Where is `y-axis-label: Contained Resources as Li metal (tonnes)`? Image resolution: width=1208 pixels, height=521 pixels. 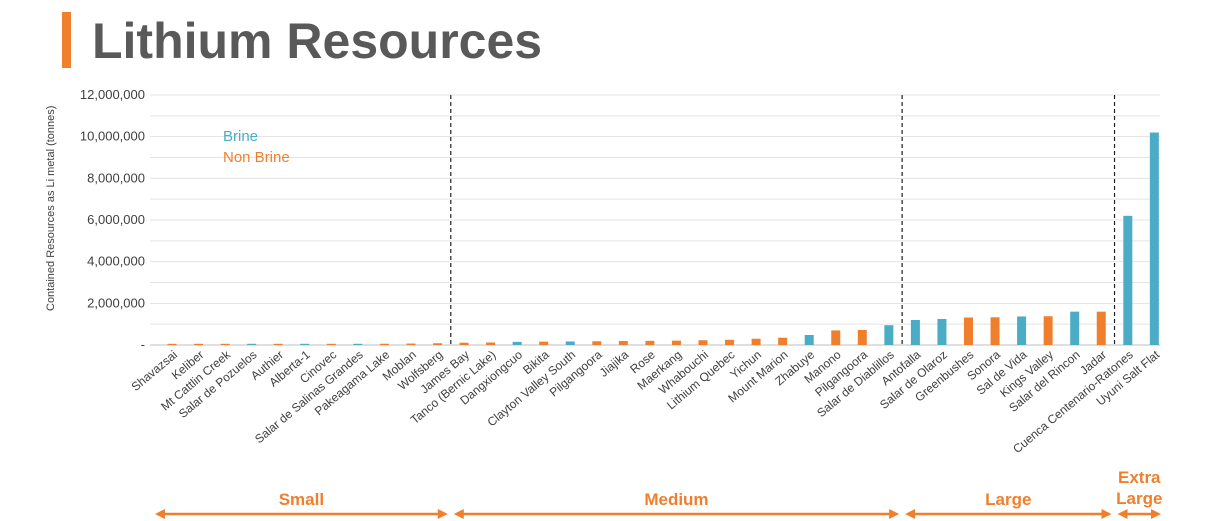 y-axis-label: Contained Resources as Li metal (tonnes) is located at coordinates (51, 208).